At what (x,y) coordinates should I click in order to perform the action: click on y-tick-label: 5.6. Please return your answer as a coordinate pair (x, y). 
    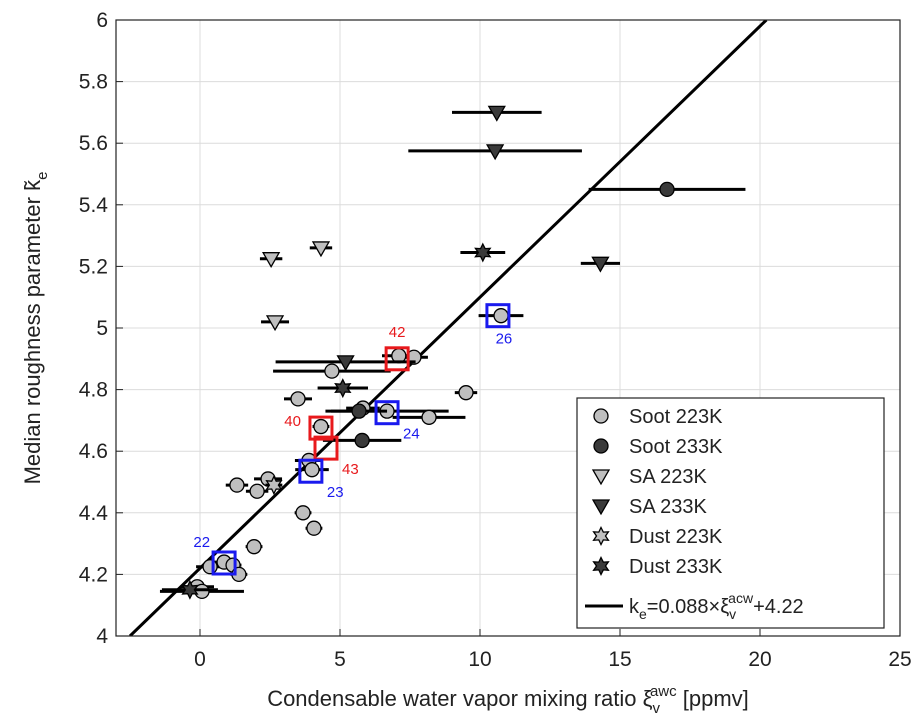
    Looking at the image, I should click on (93, 143).